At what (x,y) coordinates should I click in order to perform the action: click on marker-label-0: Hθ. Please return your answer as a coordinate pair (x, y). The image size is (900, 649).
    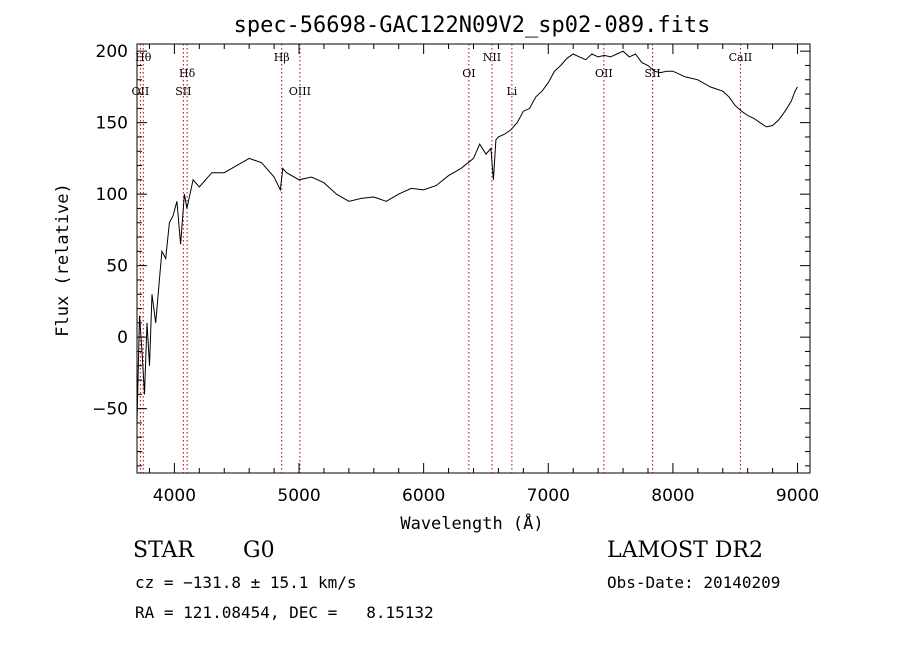
    Looking at the image, I should click on (143, 57).